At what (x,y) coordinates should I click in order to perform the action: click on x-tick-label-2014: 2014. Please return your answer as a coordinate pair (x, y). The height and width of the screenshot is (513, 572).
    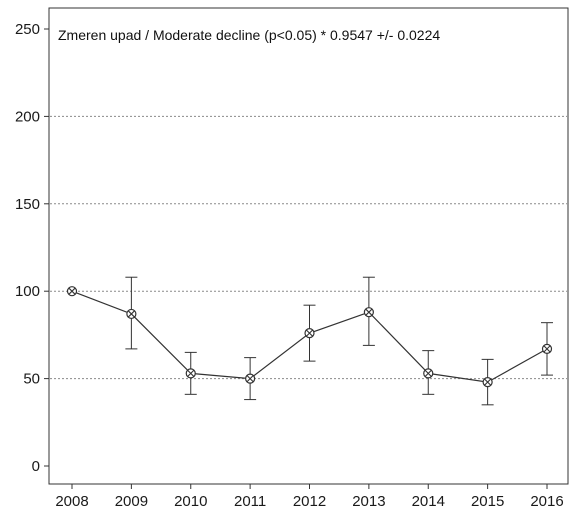
    Looking at the image, I should click on (428, 501).